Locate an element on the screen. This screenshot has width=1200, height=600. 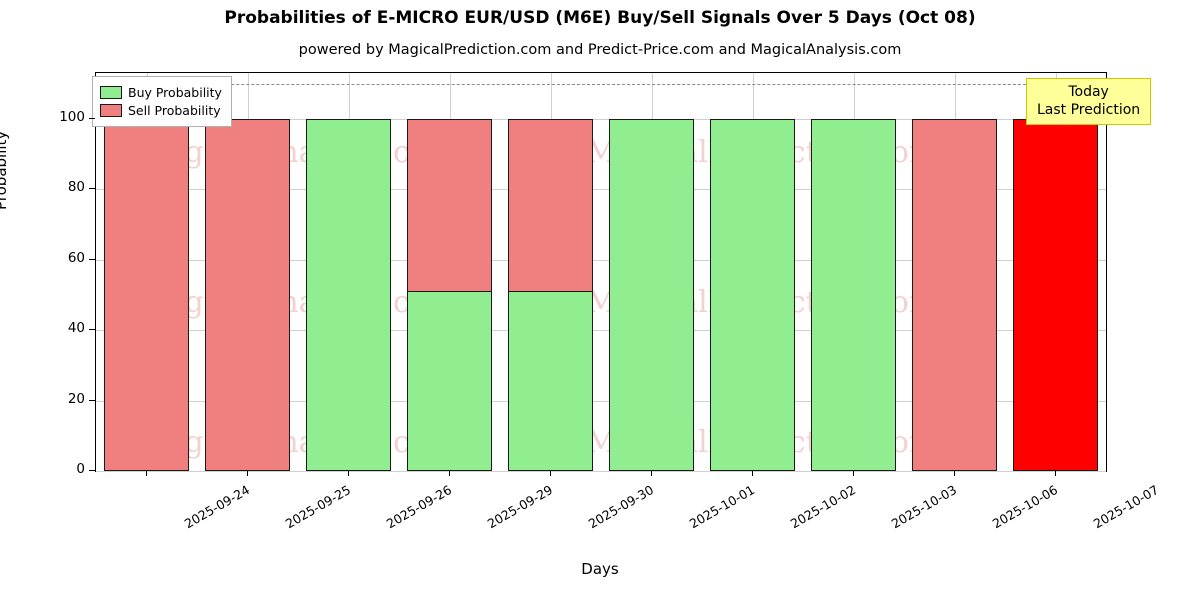
x-tick-label: 2025-09-24 is located at coordinates (216, 507).